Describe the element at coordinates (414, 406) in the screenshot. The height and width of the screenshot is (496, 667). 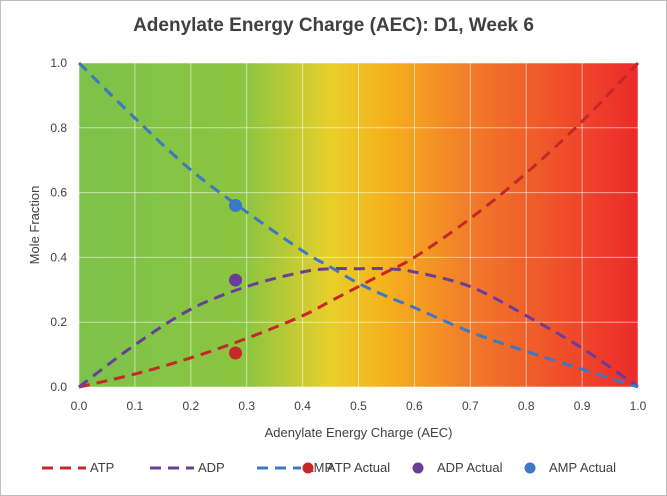
I see `x-tick-label: 0.6` at that location.